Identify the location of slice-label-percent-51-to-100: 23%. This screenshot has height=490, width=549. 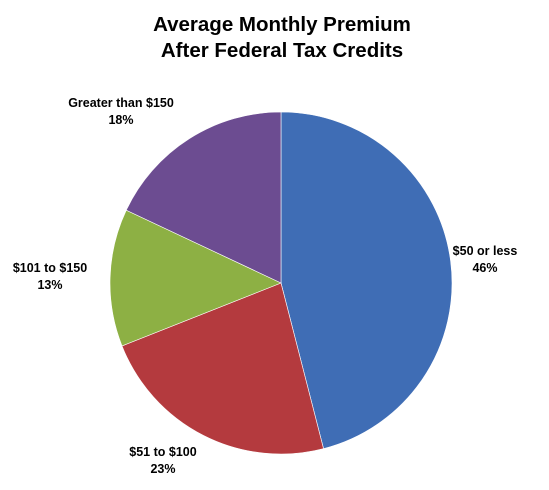
(162, 469).